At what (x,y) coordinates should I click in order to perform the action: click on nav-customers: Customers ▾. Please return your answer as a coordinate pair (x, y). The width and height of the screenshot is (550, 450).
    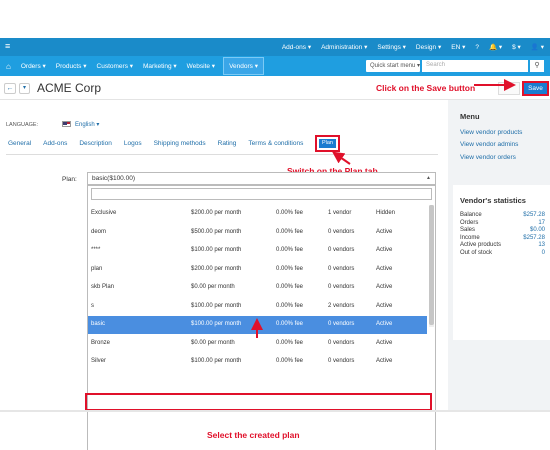
    Looking at the image, I should click on (115, 66).